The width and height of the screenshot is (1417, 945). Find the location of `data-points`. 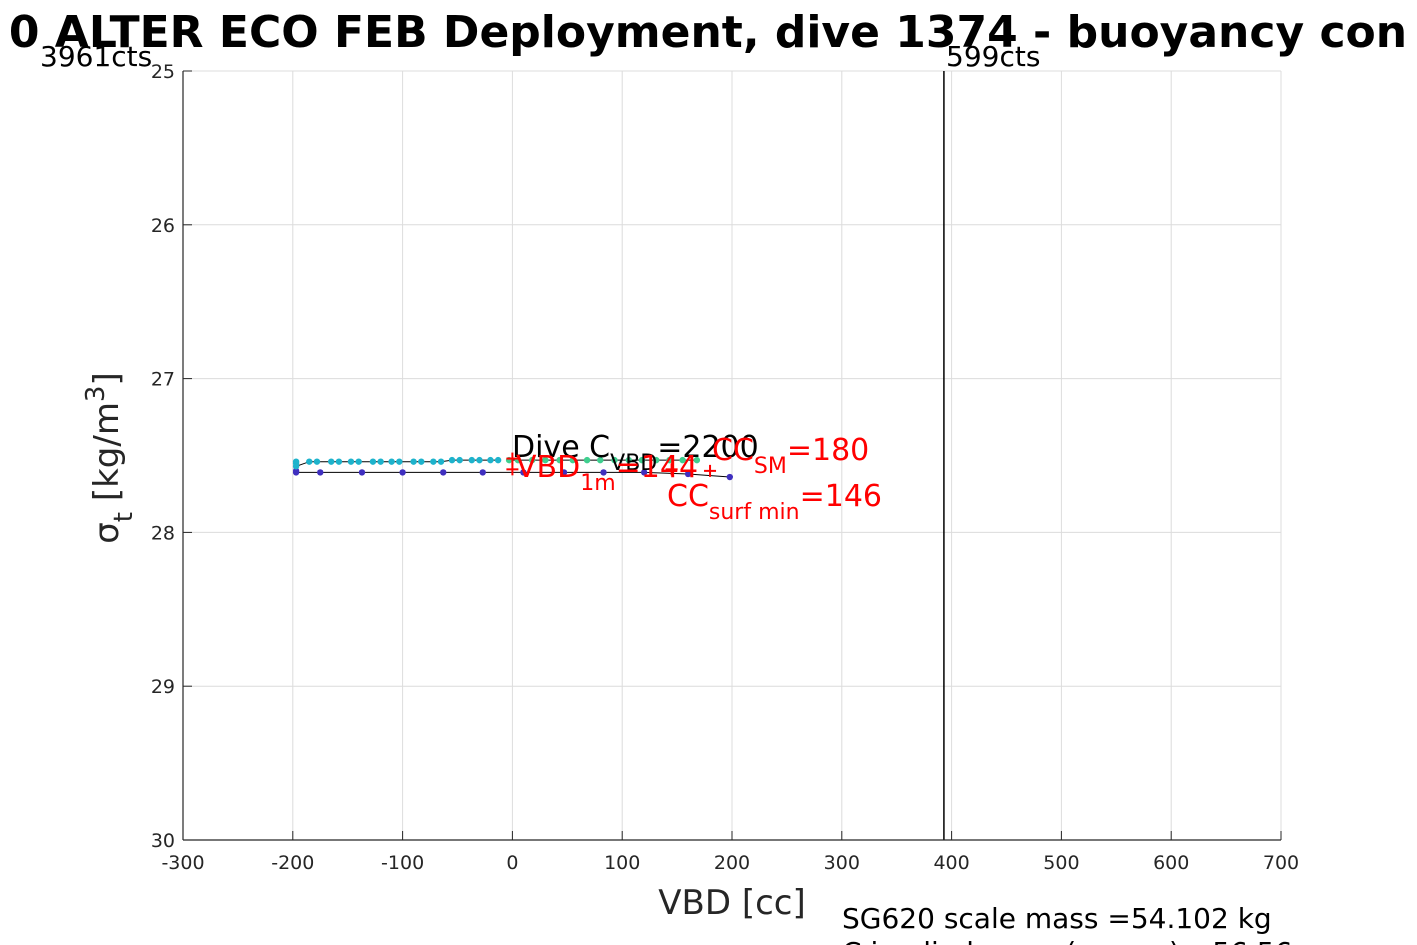

data-points is located at coordinates (513, 468).